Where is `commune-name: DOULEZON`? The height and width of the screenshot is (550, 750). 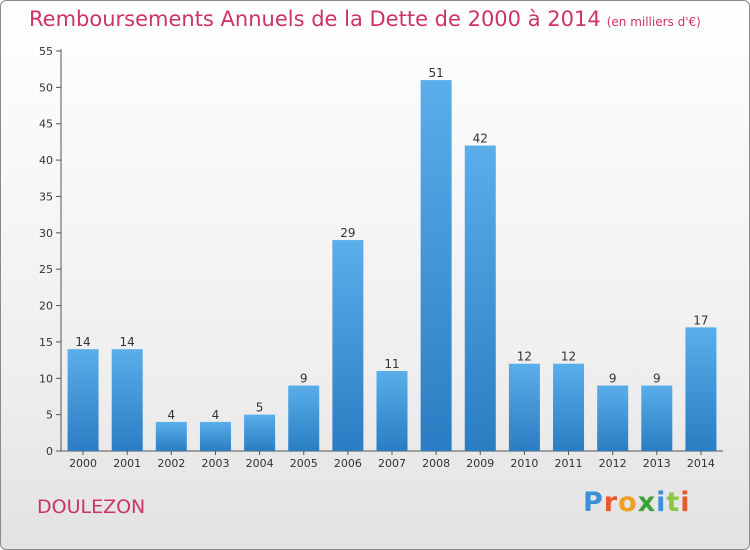 commune-name: DOULEZON is located at coordinates (91, 507).